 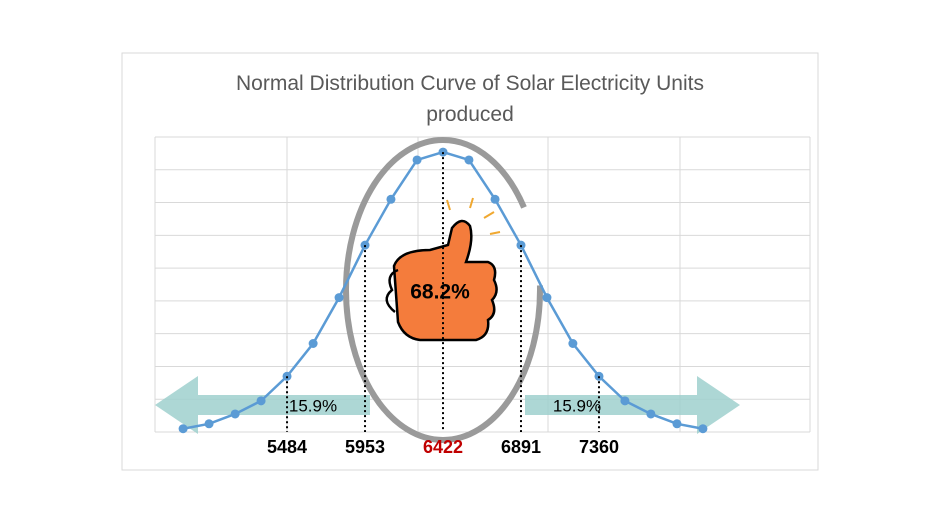 I want to click on x-tick-label: 5484, so click(x=287, y=447).